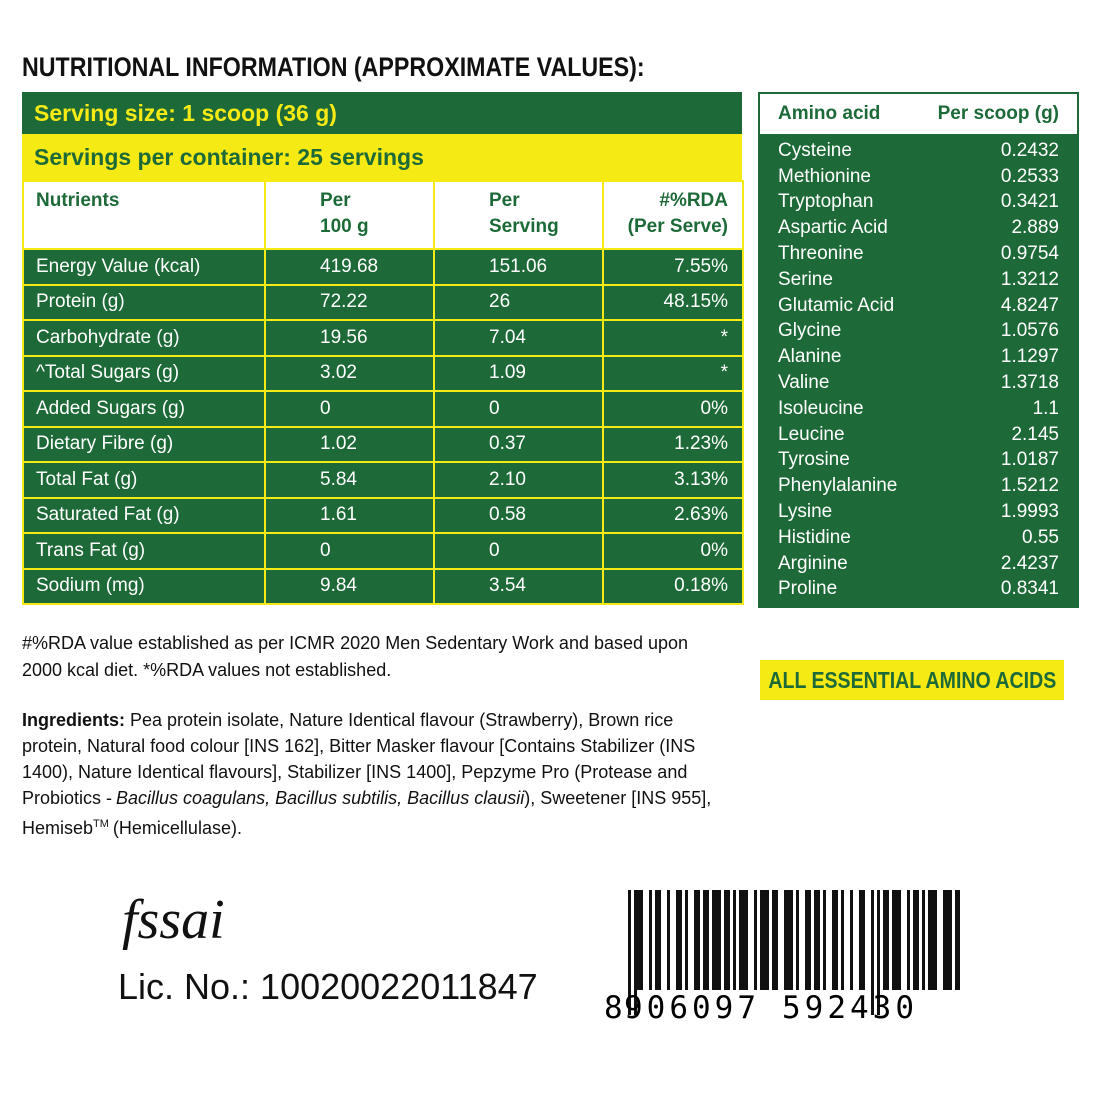 The height and width of the screenshot is (1100, 1100). I want to click on cell: Cysteine, so click(815, 150).